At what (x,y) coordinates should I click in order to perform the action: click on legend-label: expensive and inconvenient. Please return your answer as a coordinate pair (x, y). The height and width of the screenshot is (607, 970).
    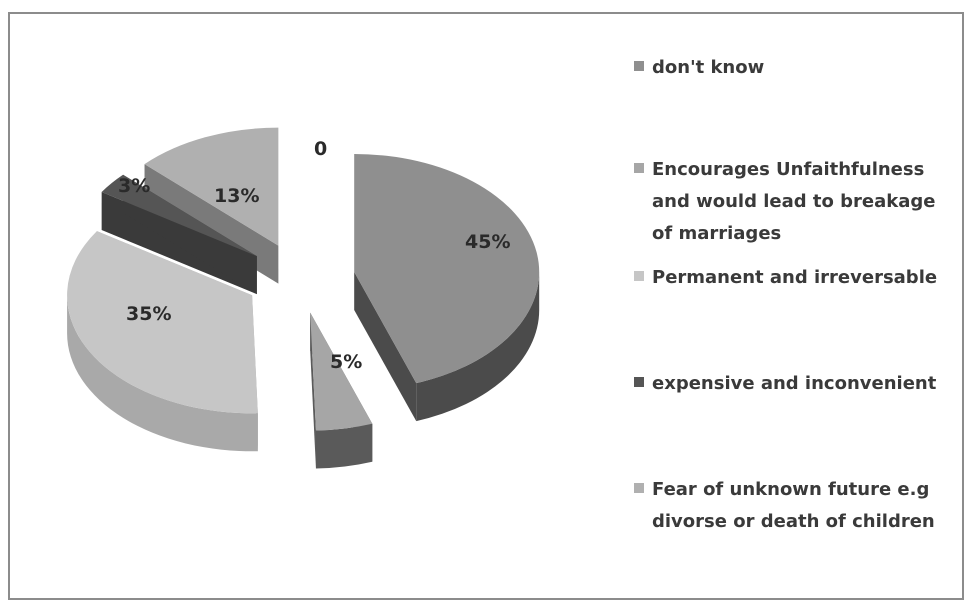
    Looking at the image, I should click on (794, 383).